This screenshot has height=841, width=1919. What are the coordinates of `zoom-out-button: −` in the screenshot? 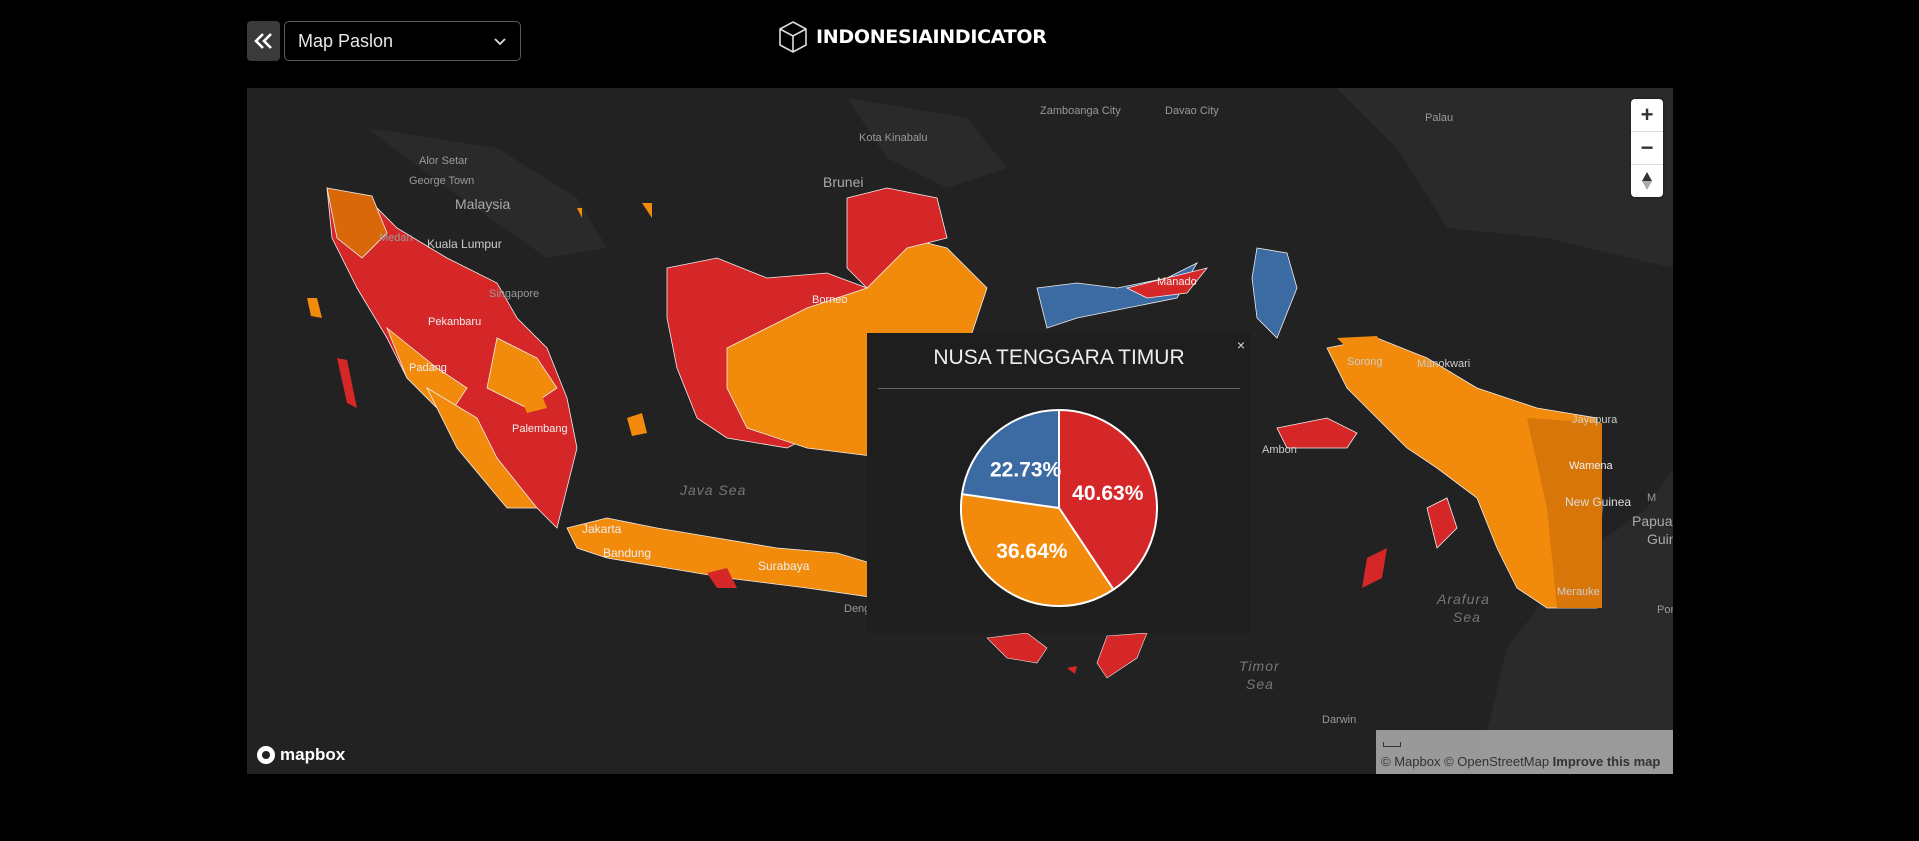 It's located at (1647, 148).